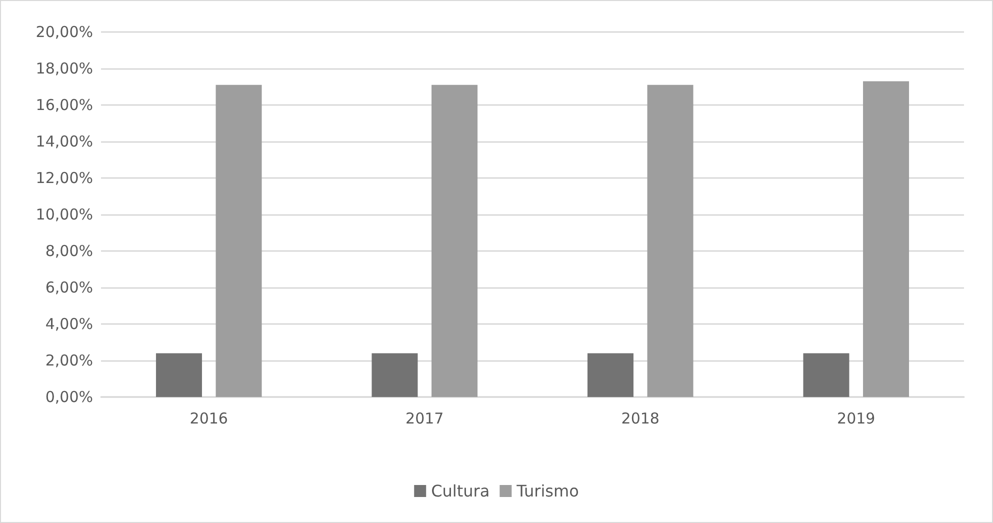 The height and width of the screenshot is (523, 993). What do you see at coordinates (69, 324) in the screenshot?
I see `y-tick-label: 4,00%` at bounding box center [69, 324].